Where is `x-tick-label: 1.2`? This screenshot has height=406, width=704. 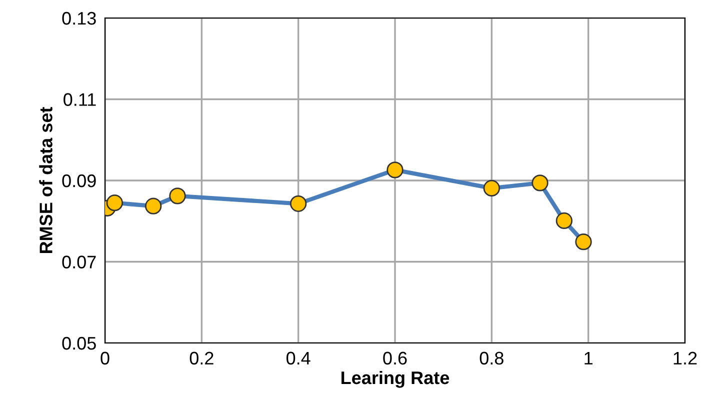
x-tick-label: 1.2 is located at coordinates (685, 358).